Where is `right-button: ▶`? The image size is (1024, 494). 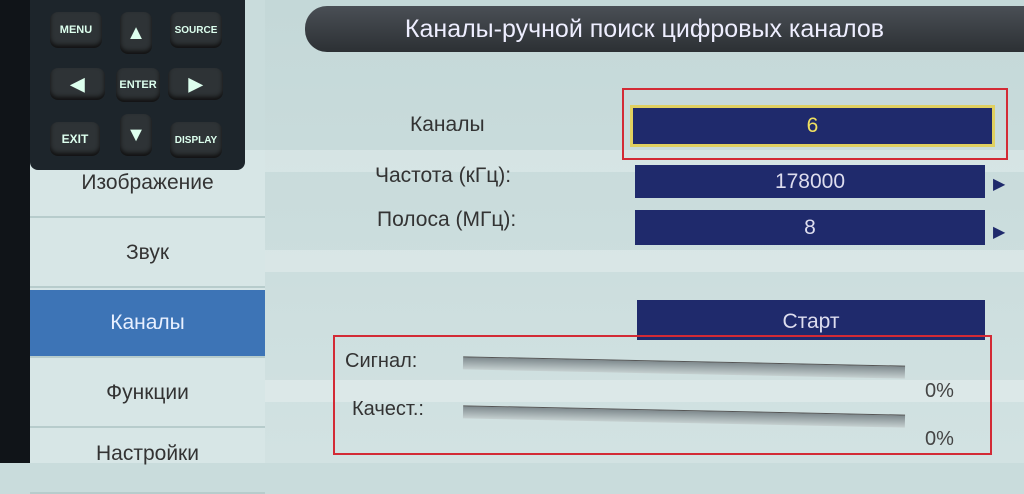
right-button: ▶ is located at coordinates (195, 84).